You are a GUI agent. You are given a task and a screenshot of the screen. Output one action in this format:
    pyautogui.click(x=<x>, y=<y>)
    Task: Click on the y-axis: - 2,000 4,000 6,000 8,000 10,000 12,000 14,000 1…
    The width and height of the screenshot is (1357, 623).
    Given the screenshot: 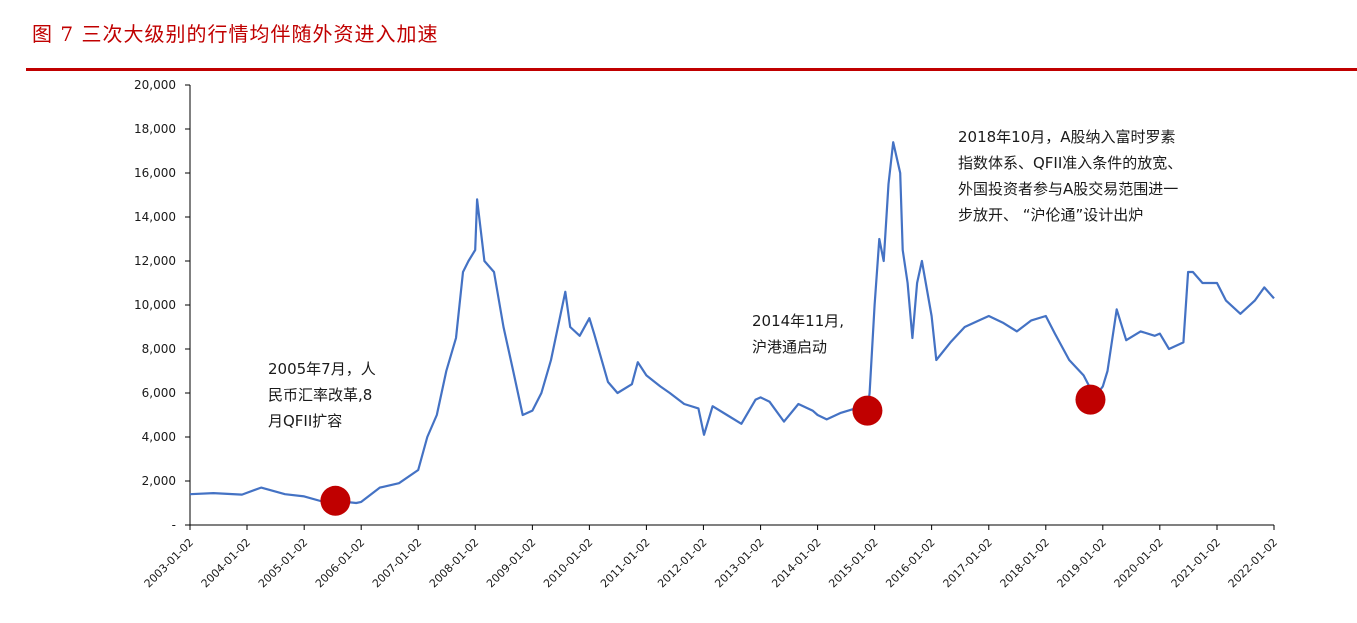 What is the action you would take?
    pyautogui.click(x=162, y=305)
    